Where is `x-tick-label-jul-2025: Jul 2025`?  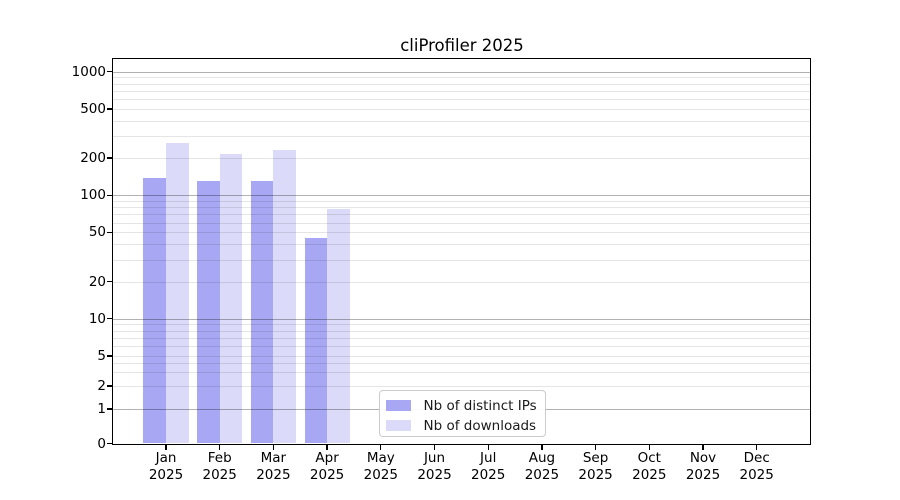
x-tick-label-jul-2025: Jul 2025 is located at coordinates (488, 466).